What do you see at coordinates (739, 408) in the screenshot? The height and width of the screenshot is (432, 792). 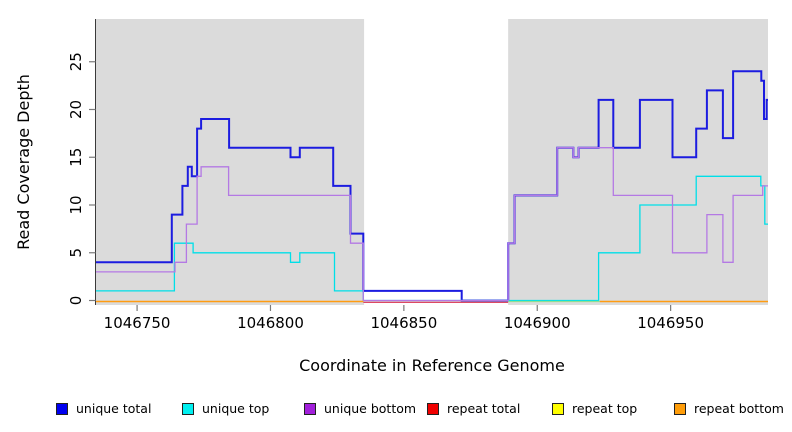 I see `legend-label-repeat-bottom: repeat bottom` at bounding box center [739, 408].